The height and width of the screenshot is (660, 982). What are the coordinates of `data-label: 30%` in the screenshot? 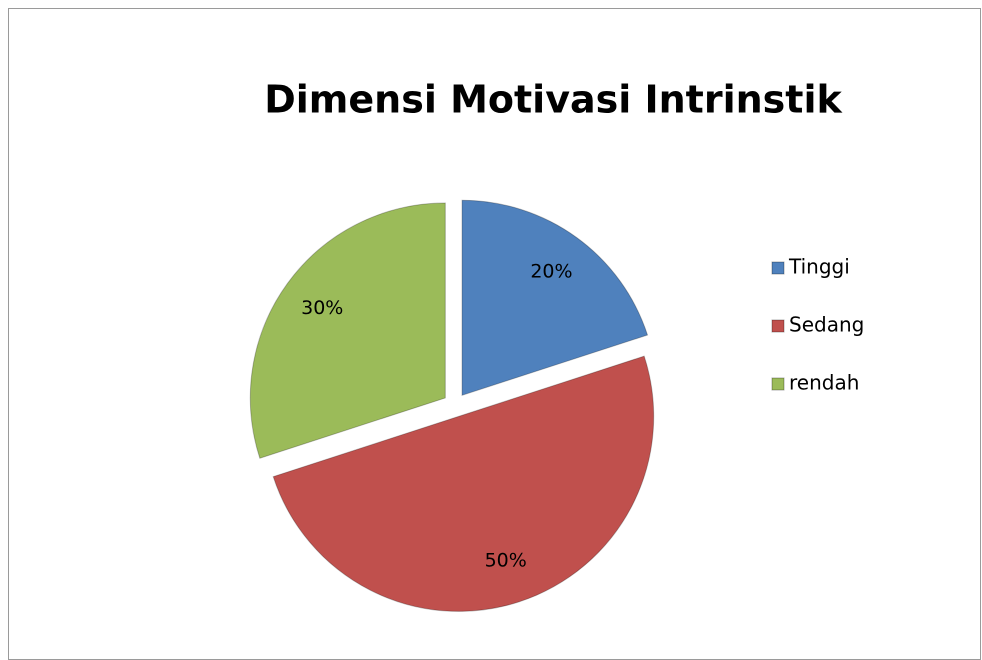 It's located at (322, 308).